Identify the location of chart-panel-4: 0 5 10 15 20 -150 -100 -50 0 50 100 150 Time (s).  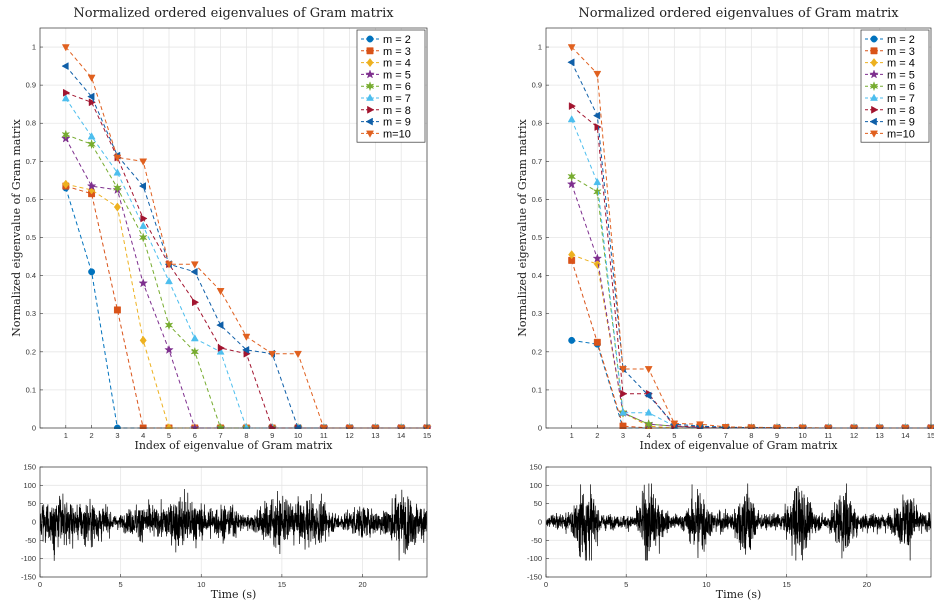
(729, 532).